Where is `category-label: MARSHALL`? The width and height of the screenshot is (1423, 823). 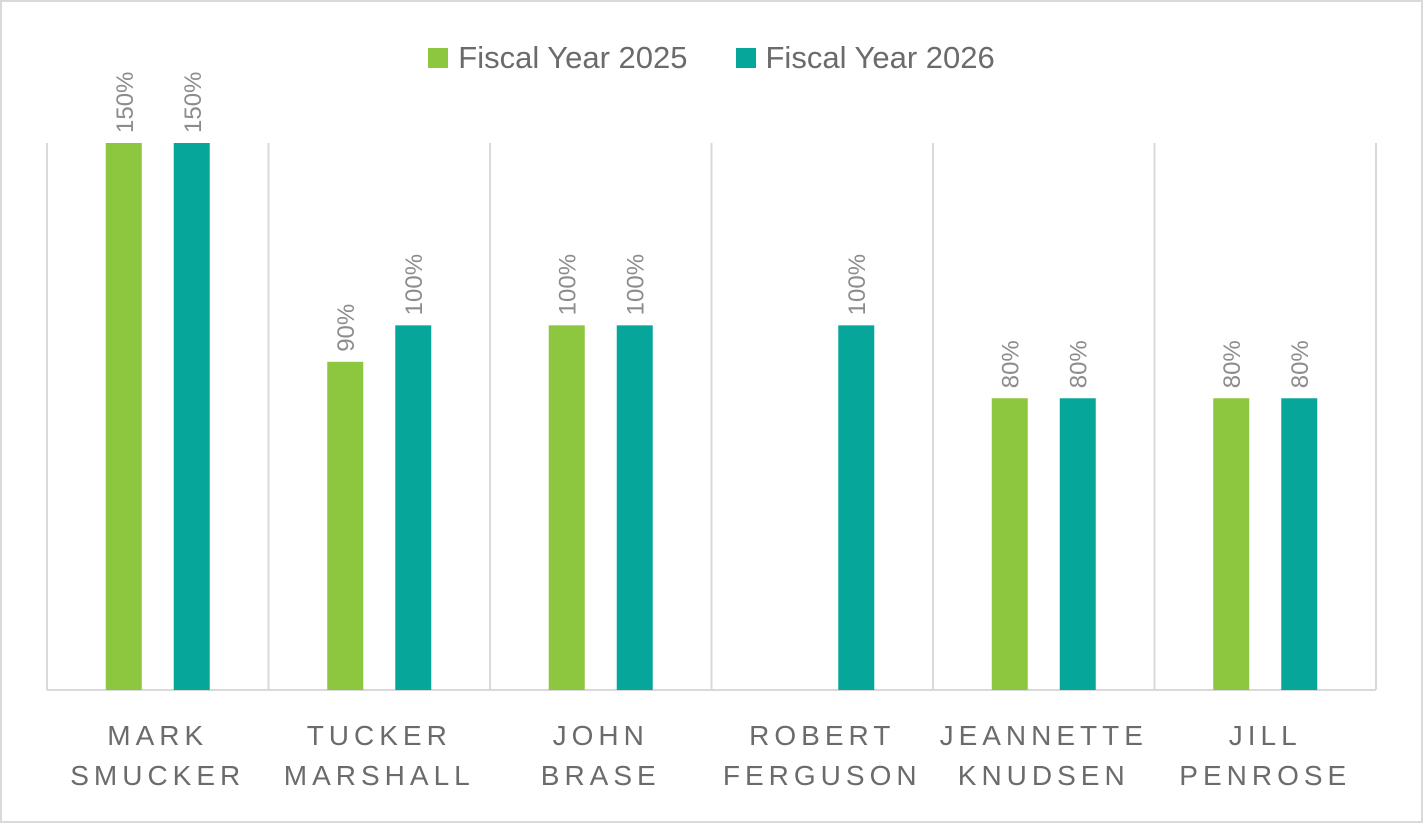 category-label: MARSHALL is located at coordinates (379, 775).